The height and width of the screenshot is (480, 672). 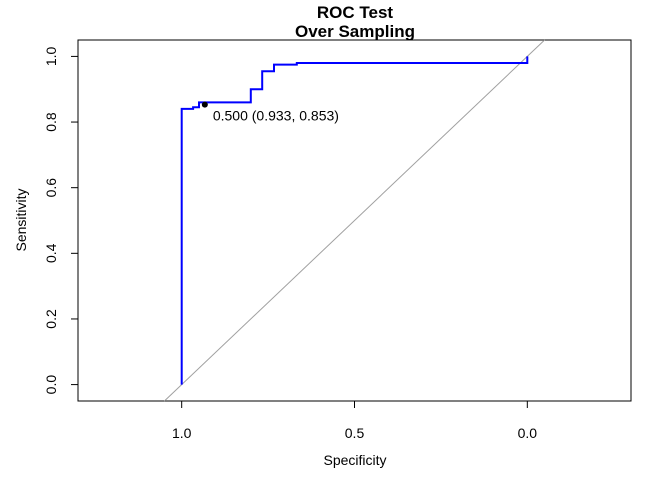 What do you see at coordinates (51, 385) in the screenshot?
I see `y-tick-label: 0.0` at bounding box center [51, 385].